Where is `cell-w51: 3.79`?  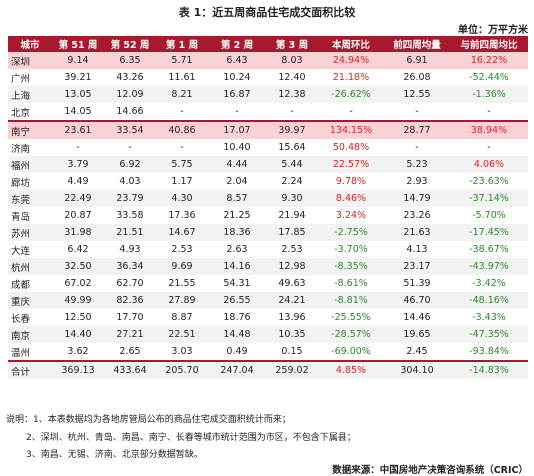 cell-w51: 3.79 is located at coordinates (78, 164).